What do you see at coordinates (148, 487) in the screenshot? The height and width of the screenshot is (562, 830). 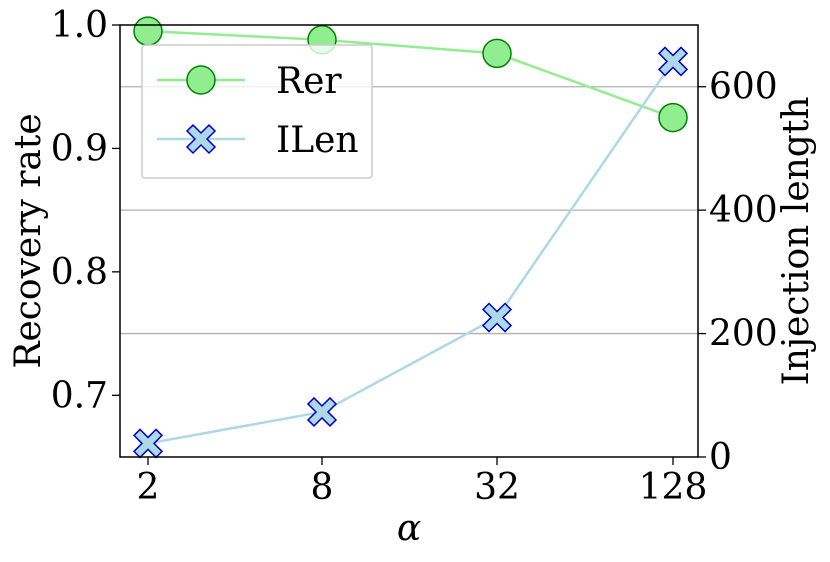 I see `x-tick-label: 2` at bounding box center [148, 487].